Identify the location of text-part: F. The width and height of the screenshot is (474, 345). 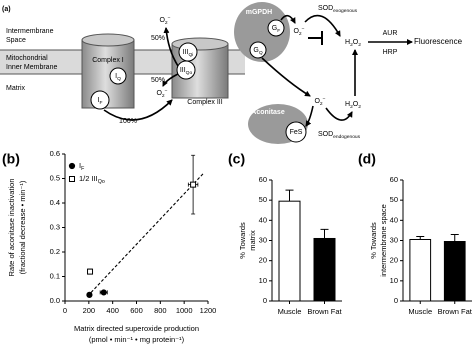
(82, 169).